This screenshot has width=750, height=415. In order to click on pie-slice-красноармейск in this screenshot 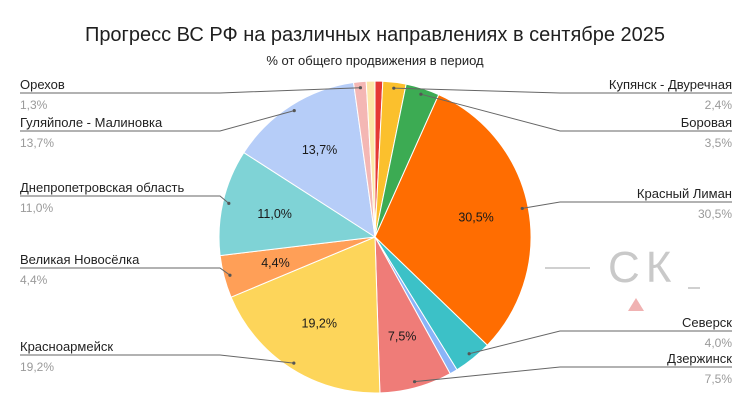, I will do `click(305, 315)`.